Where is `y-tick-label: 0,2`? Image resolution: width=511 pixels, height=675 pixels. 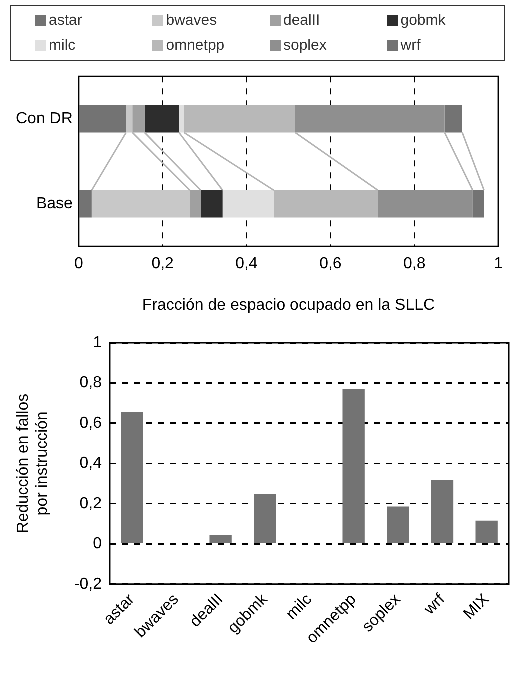 y-tick-label: 0,2 is located at coordinates (91, 503).